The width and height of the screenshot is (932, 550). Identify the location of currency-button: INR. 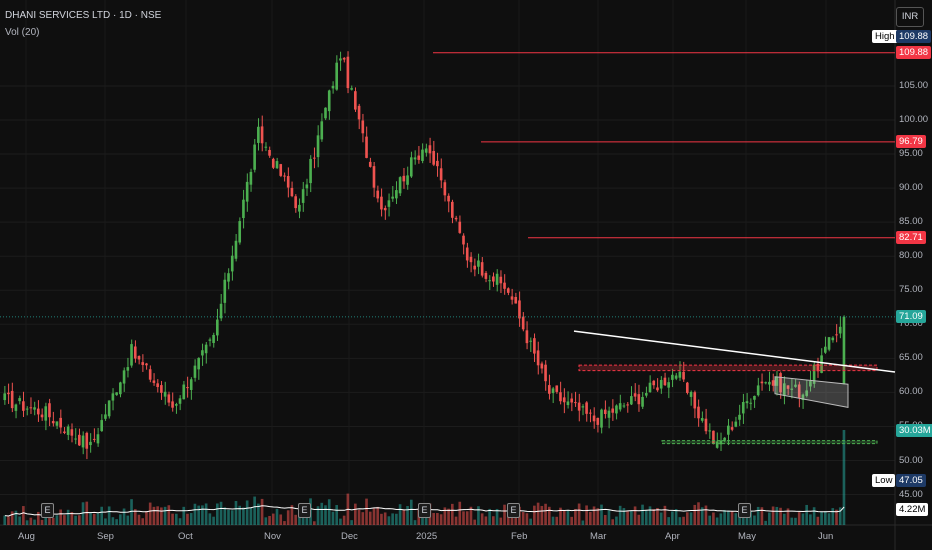
(910, 17).